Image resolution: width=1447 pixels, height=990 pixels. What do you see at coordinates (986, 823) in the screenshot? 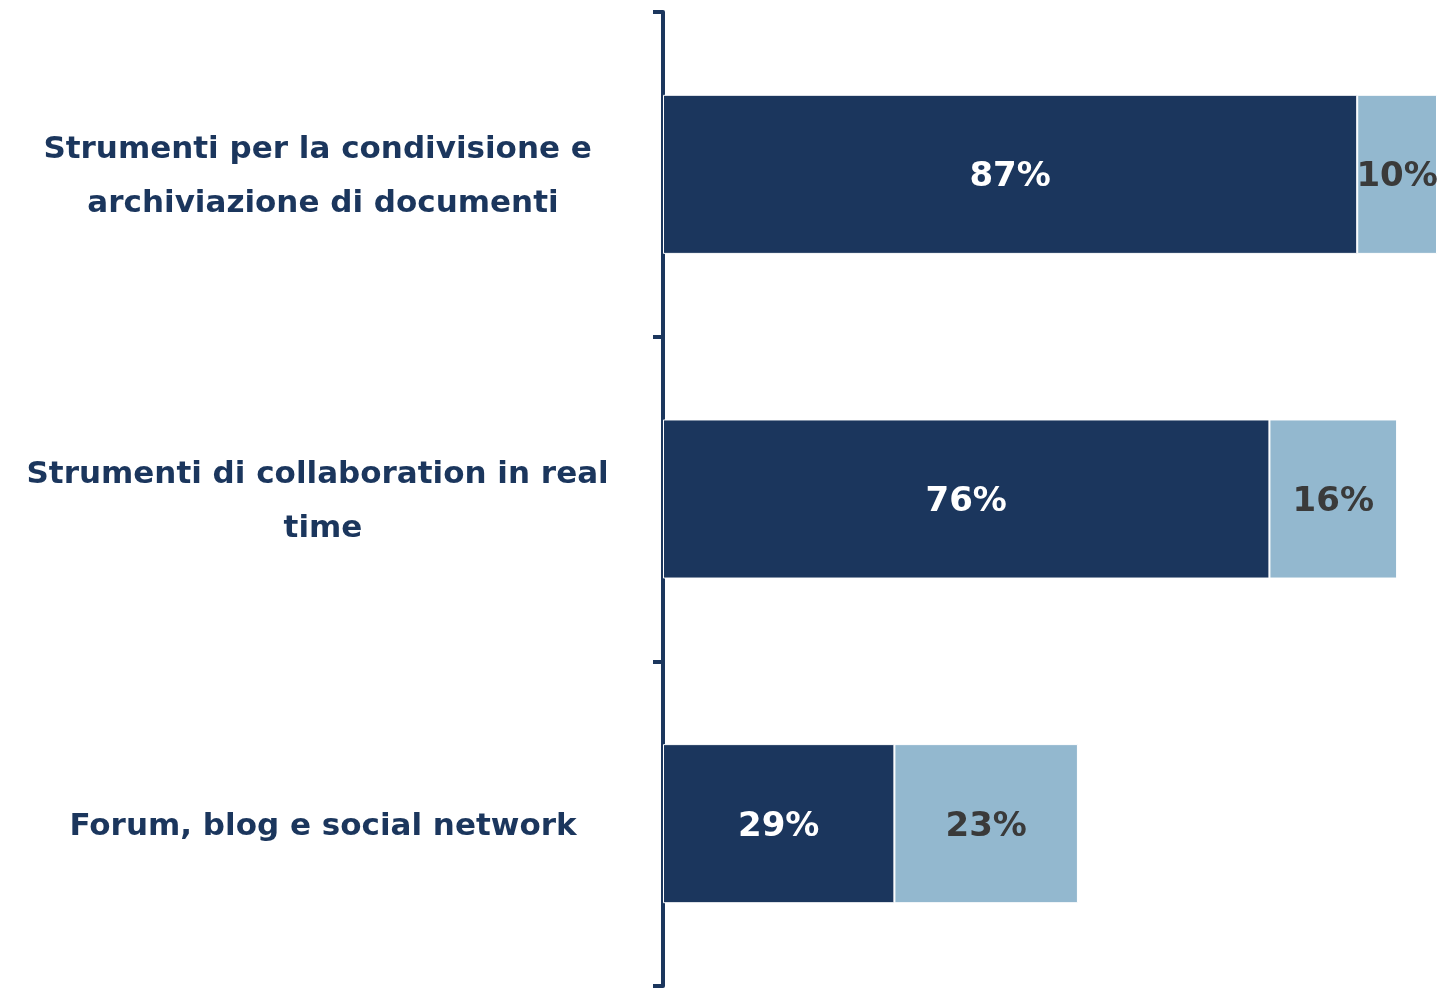
I see `data-label: 23%` at bounding box center [986, 823].